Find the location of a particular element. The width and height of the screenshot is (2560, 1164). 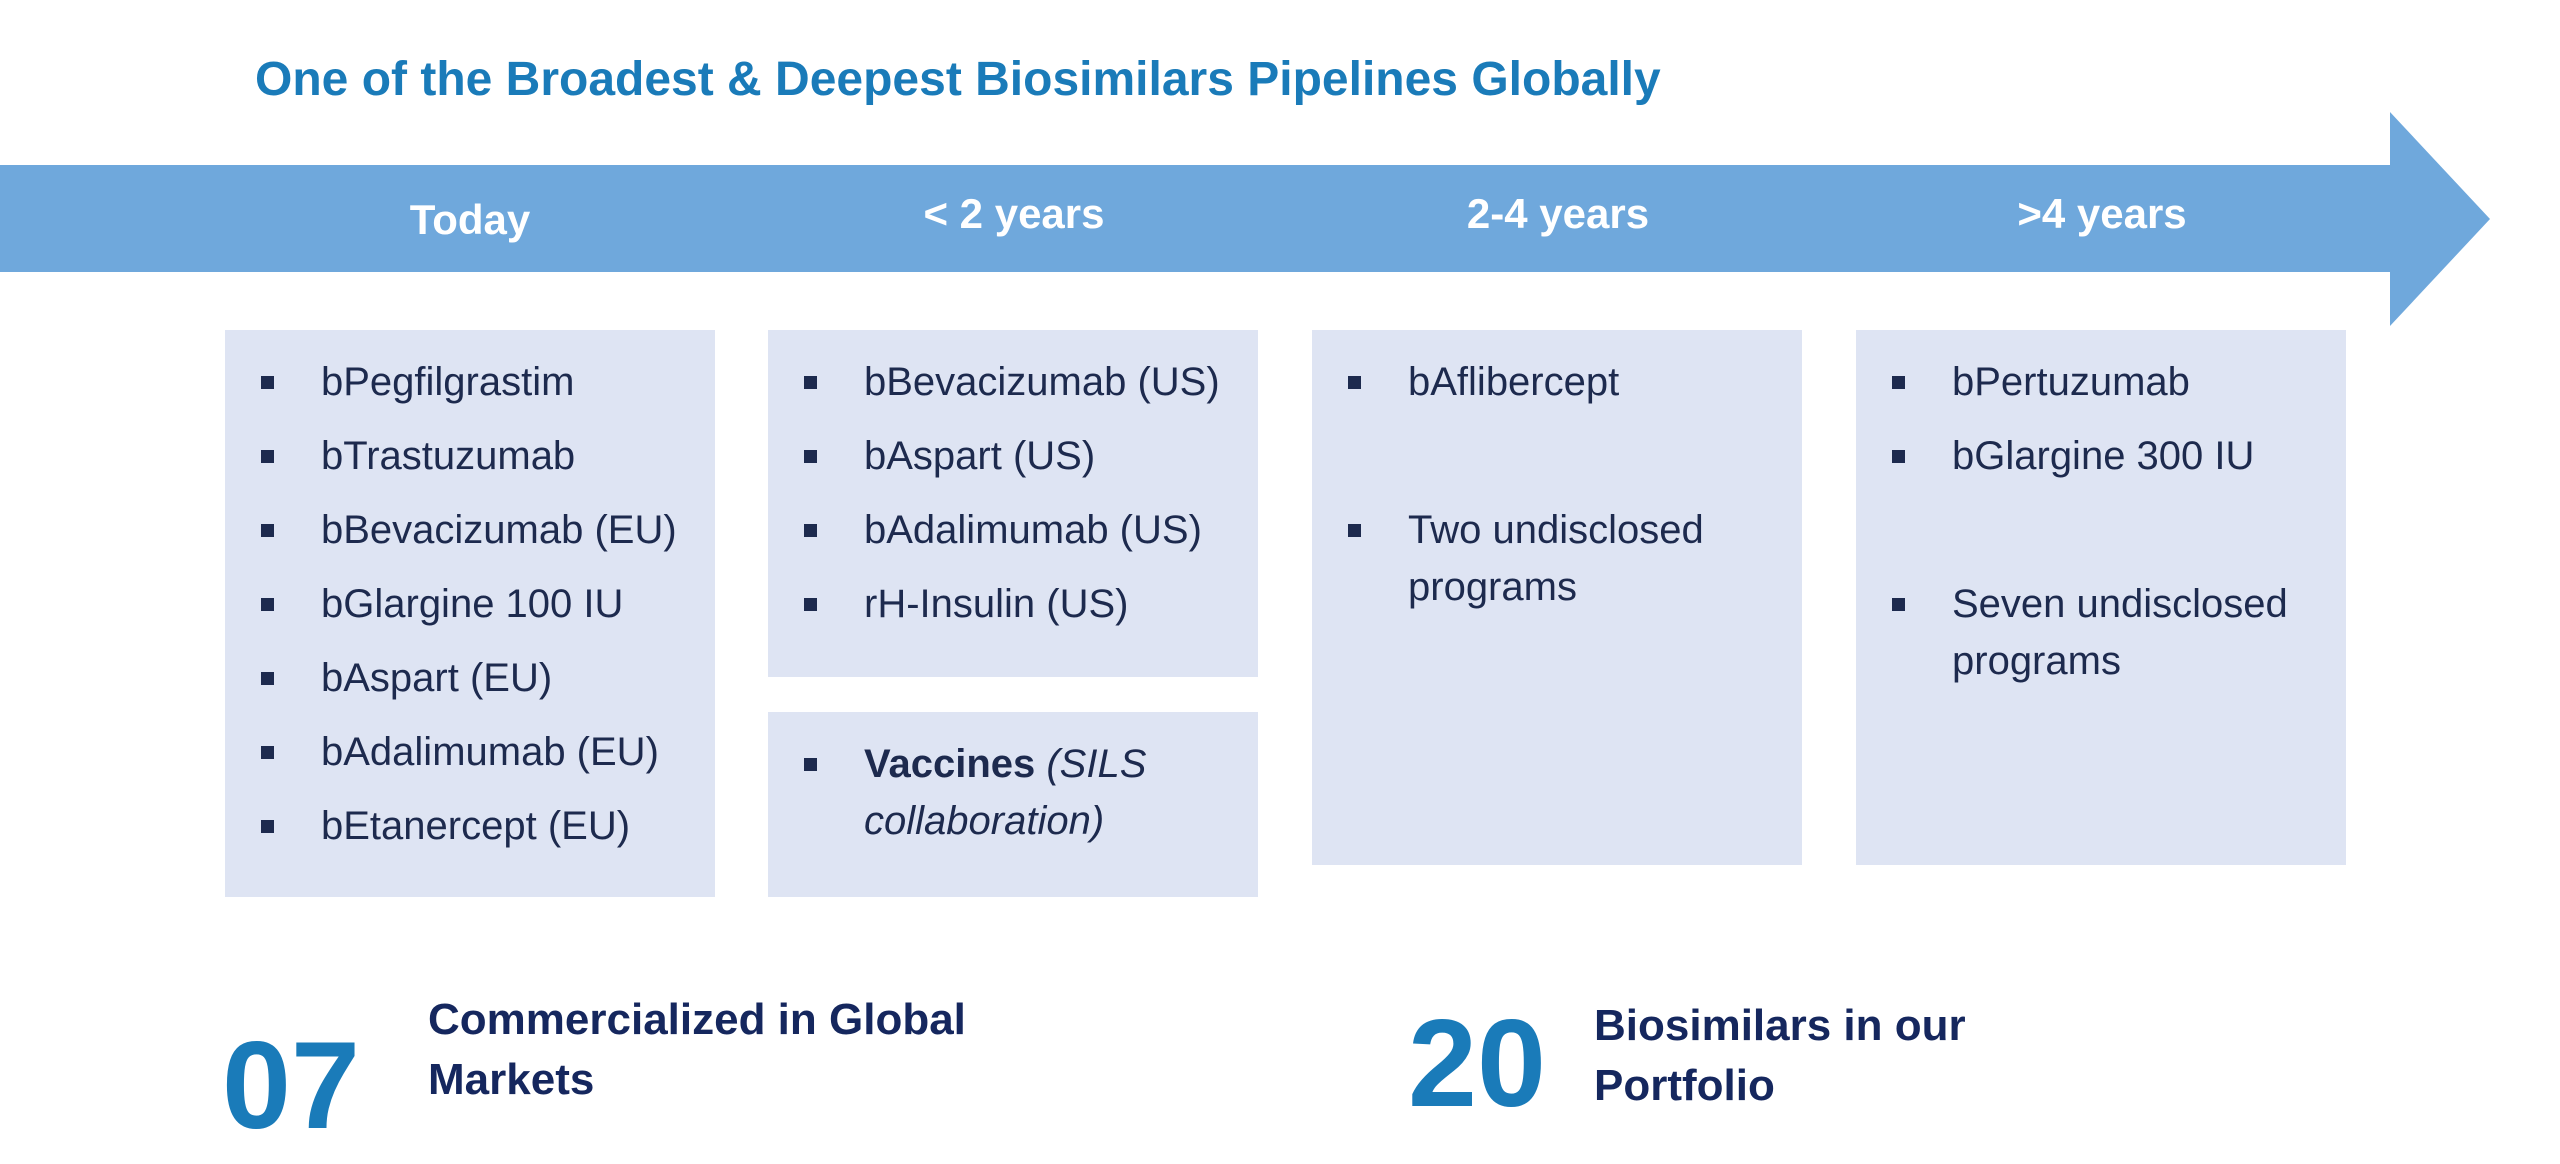

list-item: bAdalimumab (EU) is located at coordinates (470, 752).